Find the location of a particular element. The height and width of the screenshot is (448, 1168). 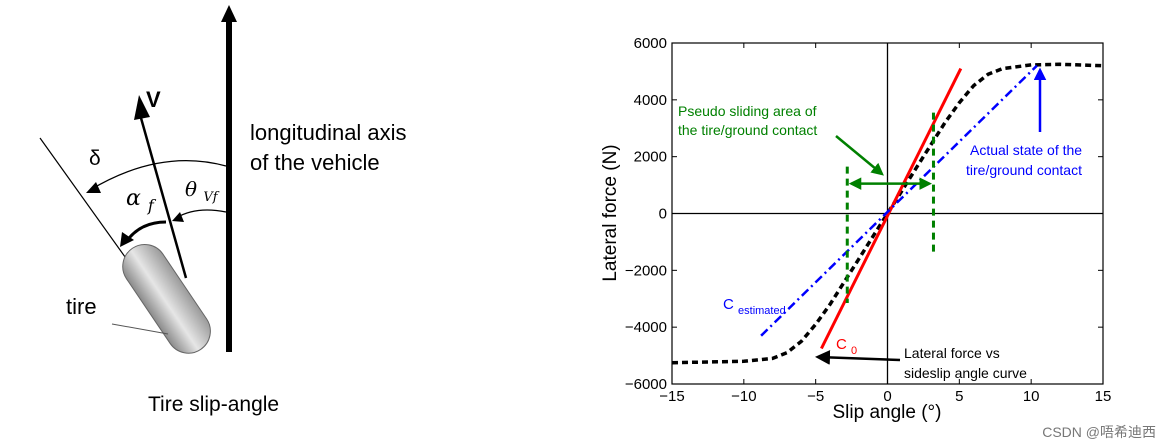

theta-arc is located at coordinates (201, 214).